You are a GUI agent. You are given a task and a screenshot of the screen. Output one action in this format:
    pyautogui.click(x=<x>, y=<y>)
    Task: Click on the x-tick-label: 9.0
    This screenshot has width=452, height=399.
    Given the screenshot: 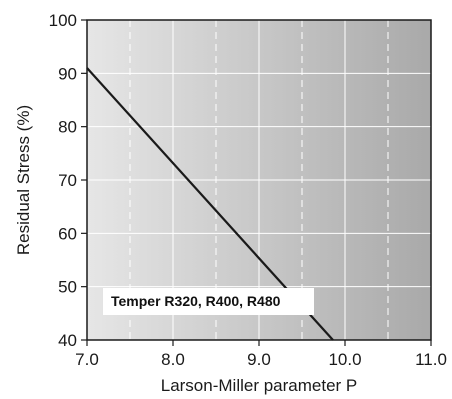 What is the action you would take?
    pyautogui.click(x=259, y=359)
    